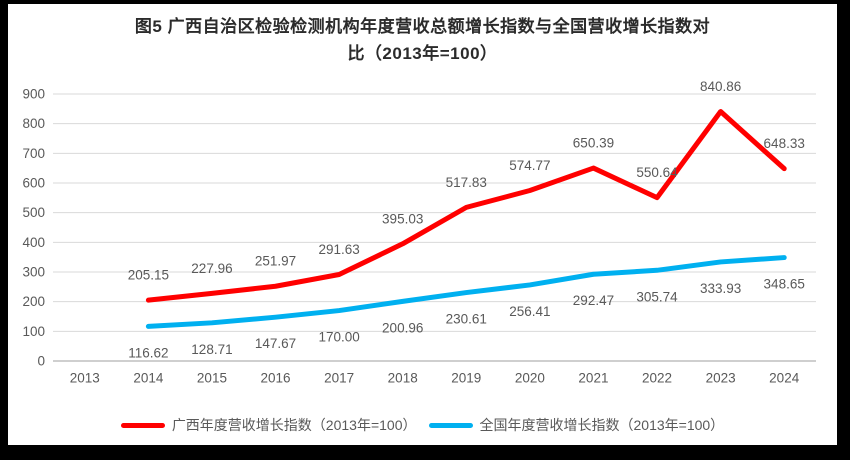  What do you see at coordinates (33, 94) in the screenshot?
I see `y-tick-label: 900` at bounding box center [33, 94].